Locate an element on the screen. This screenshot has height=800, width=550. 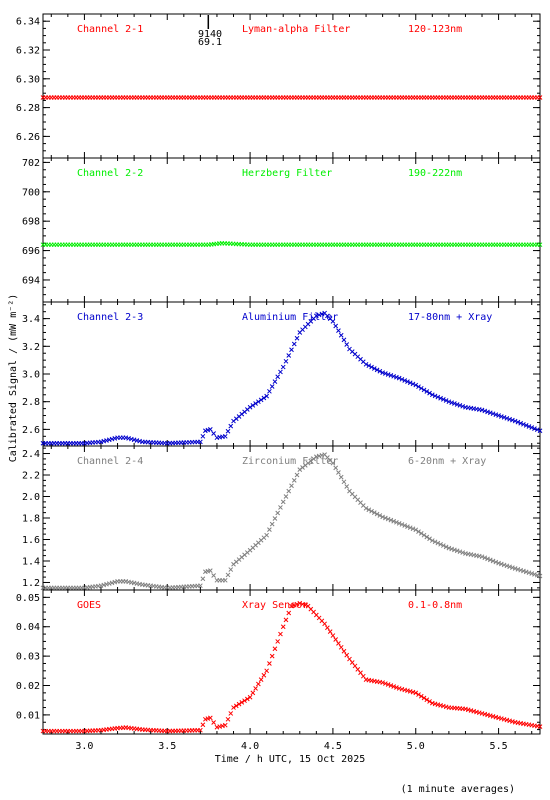
panel-label: Channel 2-1 is located at coordinates (110, 29).